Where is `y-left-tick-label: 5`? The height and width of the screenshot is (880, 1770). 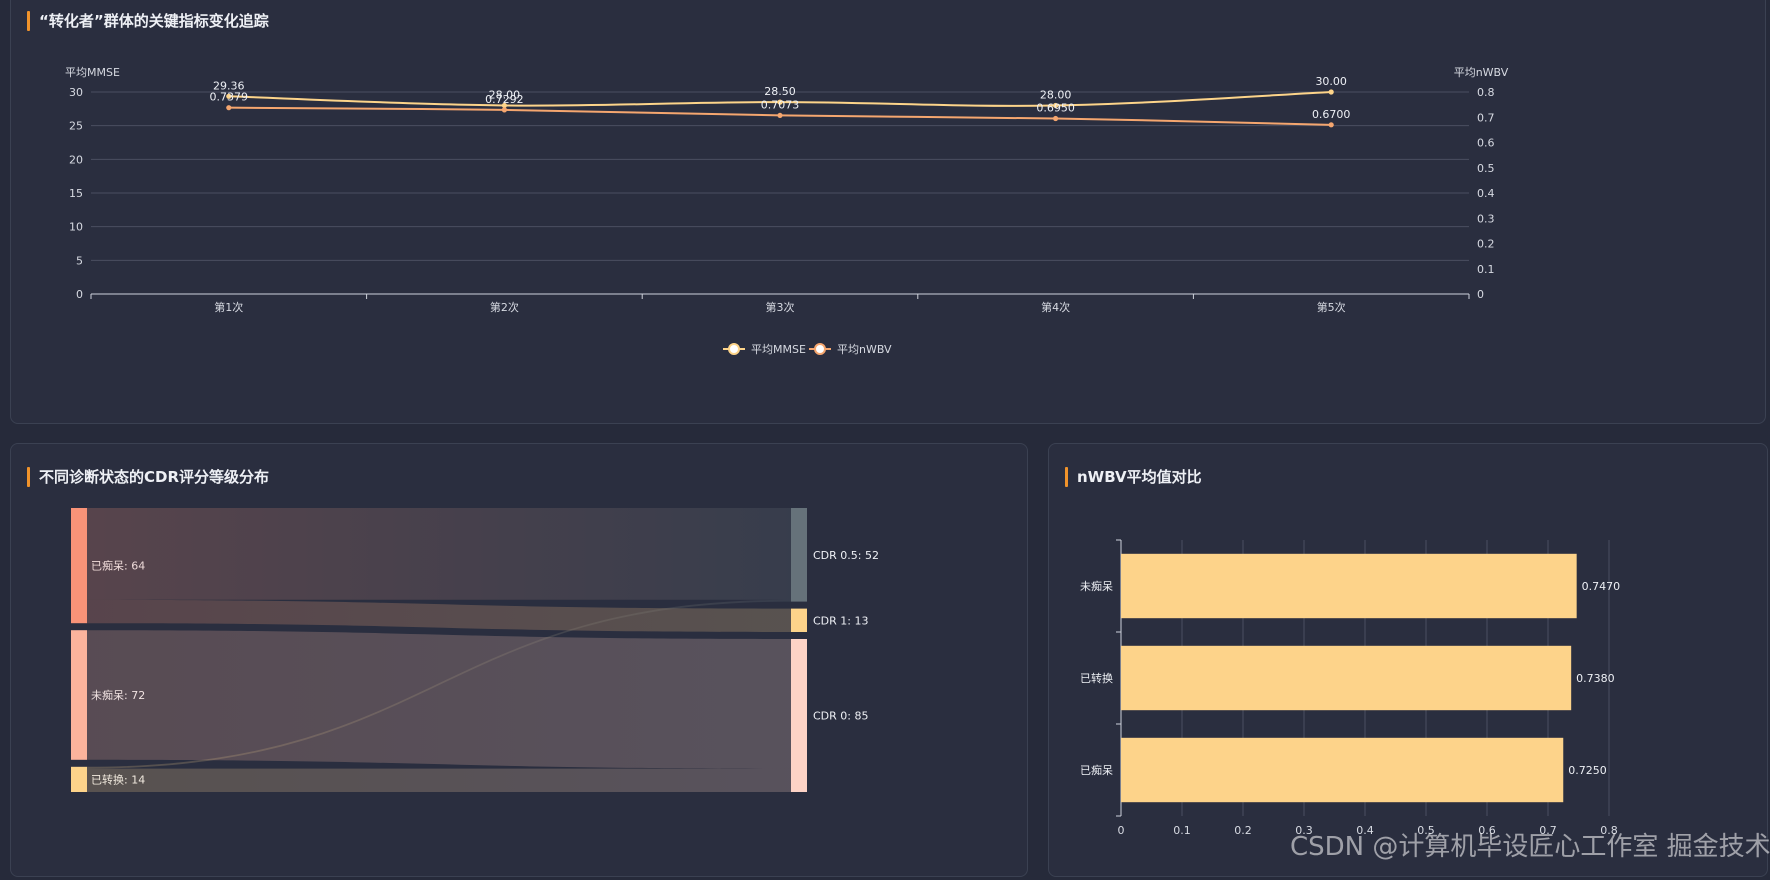 y-left-tick-label: 5 is located at coordinates (79, 260).